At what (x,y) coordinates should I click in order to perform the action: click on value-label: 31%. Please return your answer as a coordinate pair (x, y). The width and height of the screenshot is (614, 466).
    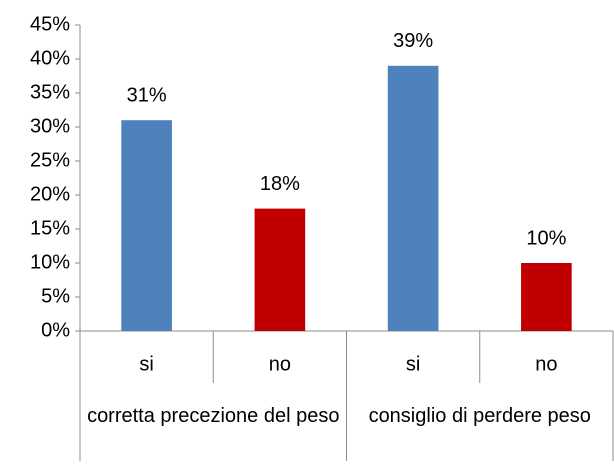
    Looking at the image, I should click on (147, 95).